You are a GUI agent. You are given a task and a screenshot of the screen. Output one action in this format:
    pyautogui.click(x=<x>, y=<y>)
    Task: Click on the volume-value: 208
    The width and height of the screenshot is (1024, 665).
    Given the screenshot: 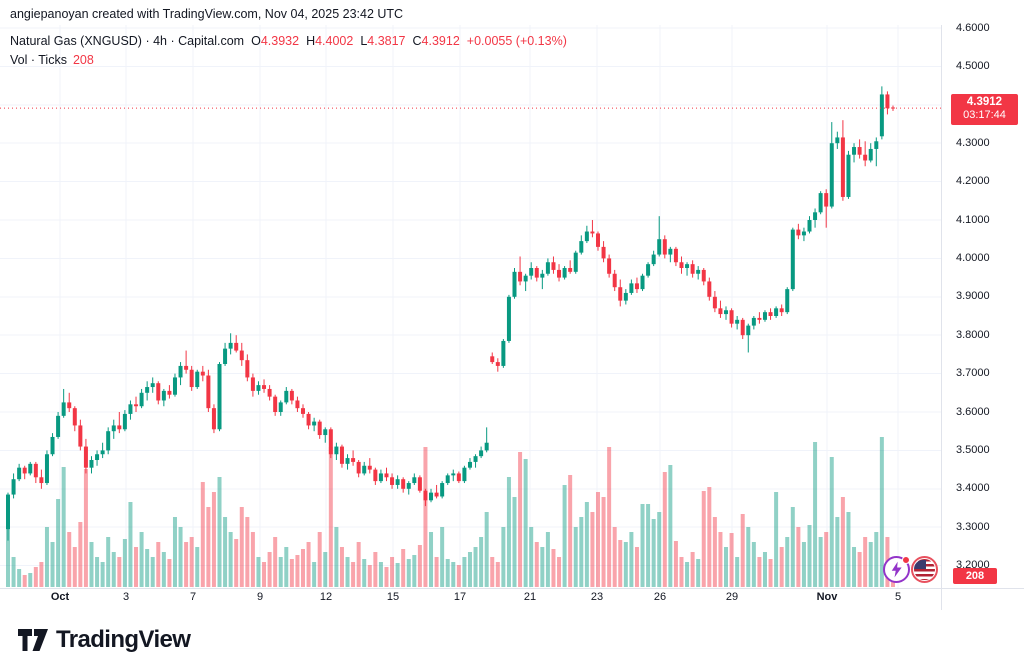 What is the action you would take?
    pyautogui.click(x=83, y=60)
    